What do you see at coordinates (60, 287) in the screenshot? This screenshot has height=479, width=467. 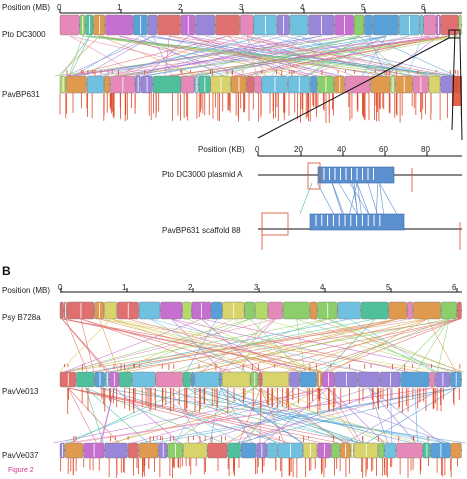 I see `panel-b-tick-0: 0` at bounding box center [60, 287].